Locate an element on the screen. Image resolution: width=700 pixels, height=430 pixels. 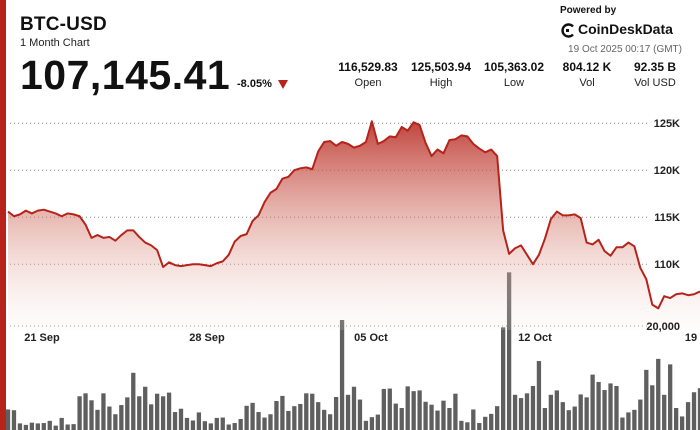
coindesk-data-logo: CoinDeskData is located at coordinates (627, 30).